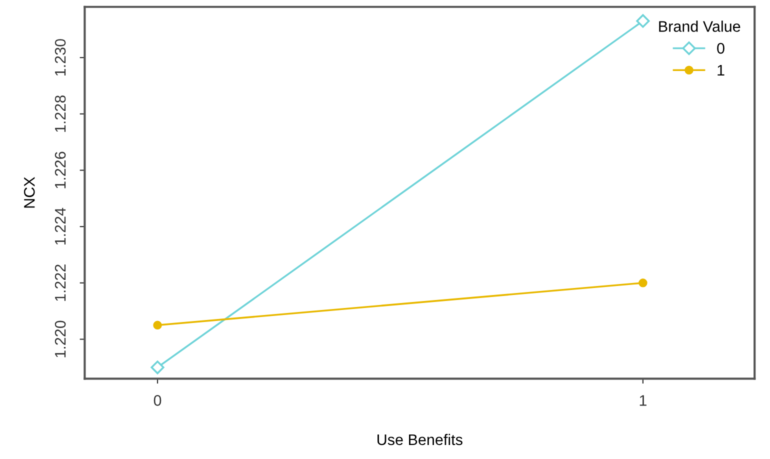 The width and height of the screenshot is (770, 459). I want to click on y-tick-label: 1.224, so click(60, 226).